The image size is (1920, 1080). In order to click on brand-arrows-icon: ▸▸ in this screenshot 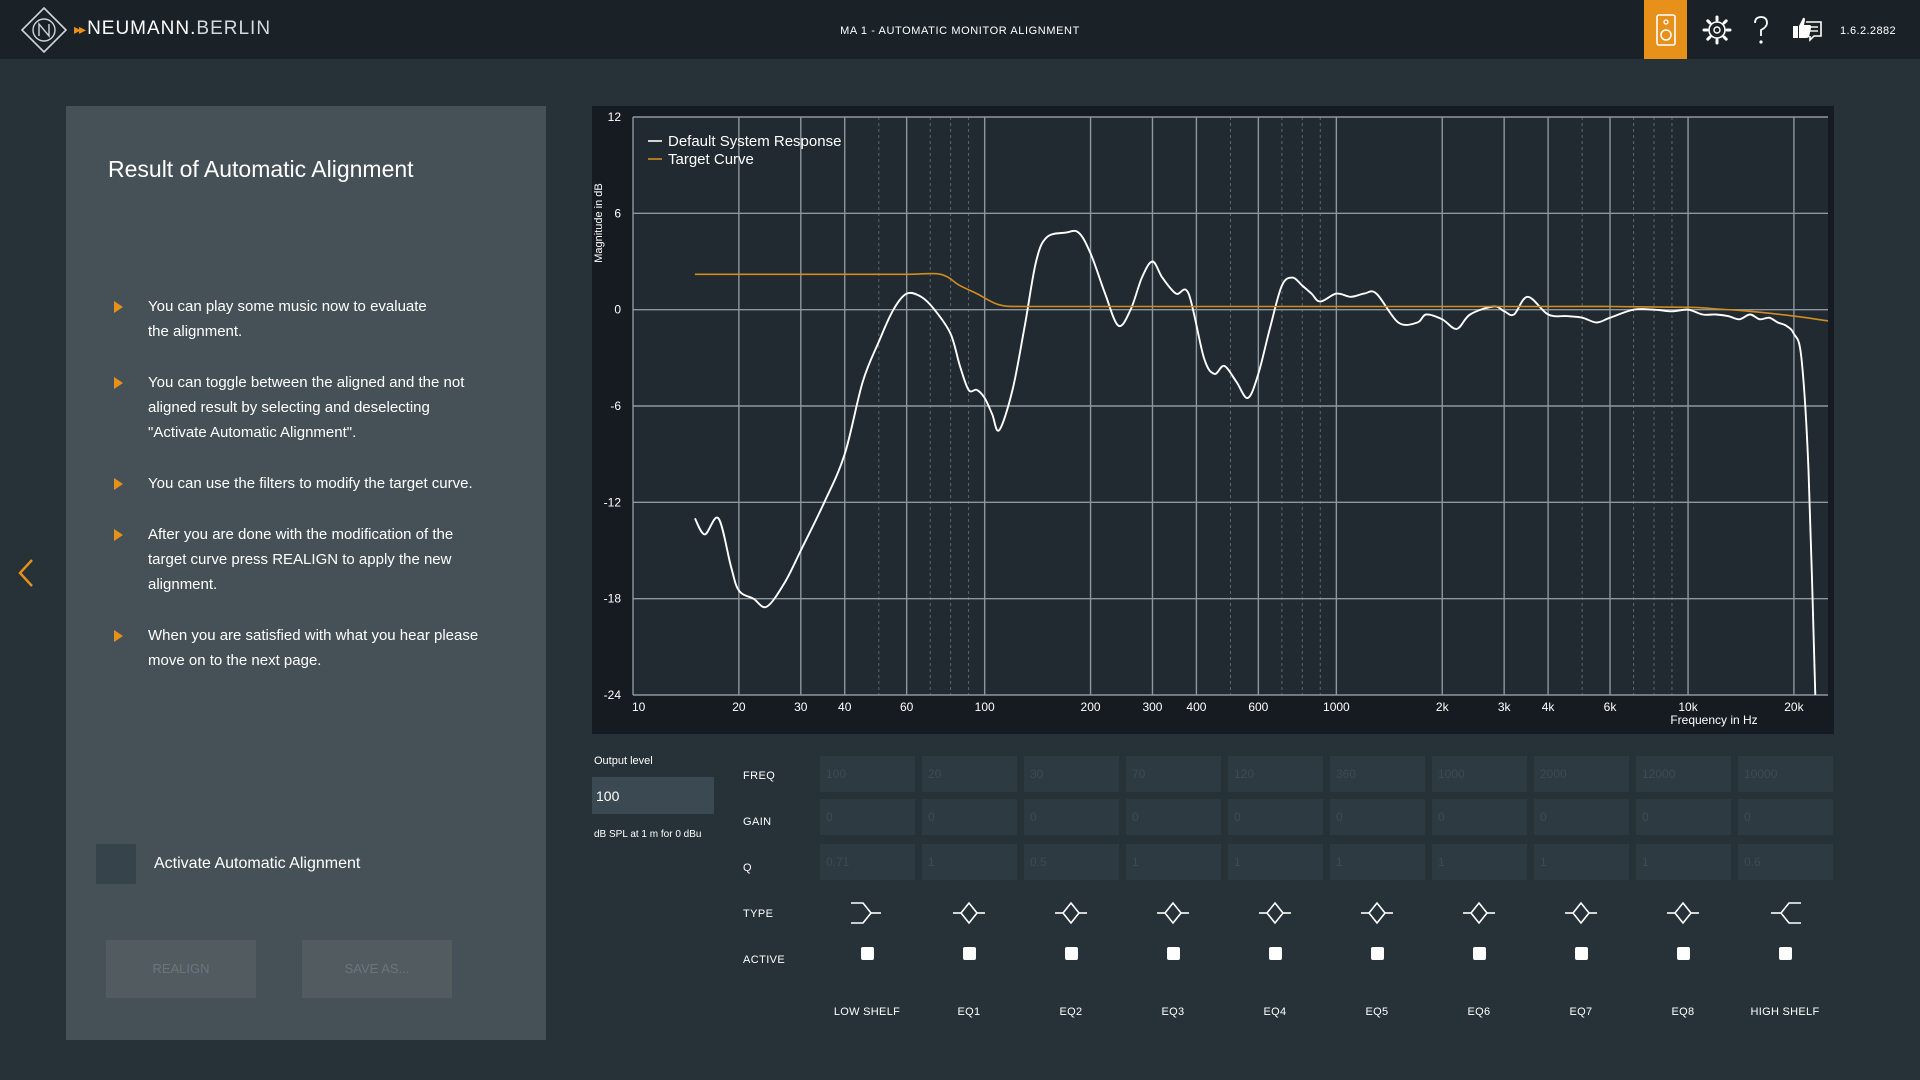, I will do `click(80, 29)`.